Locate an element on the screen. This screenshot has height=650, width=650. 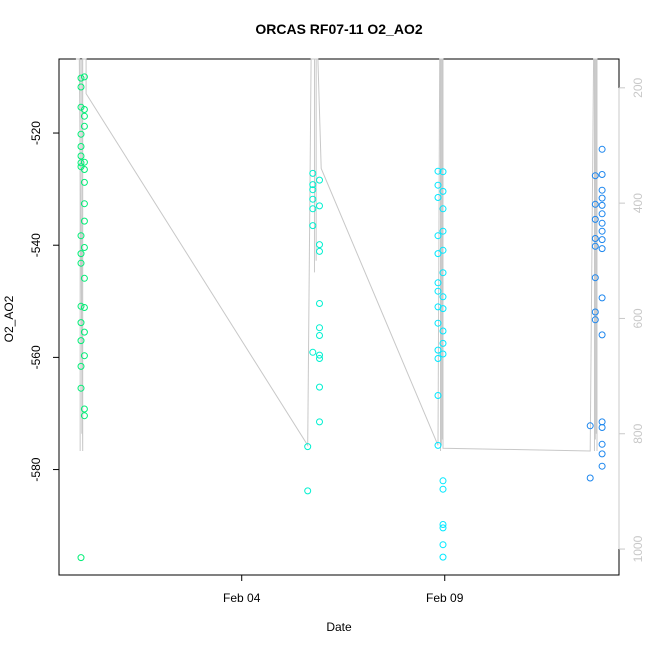
y-tick-label: -560 is located at coordinates (36, 357).